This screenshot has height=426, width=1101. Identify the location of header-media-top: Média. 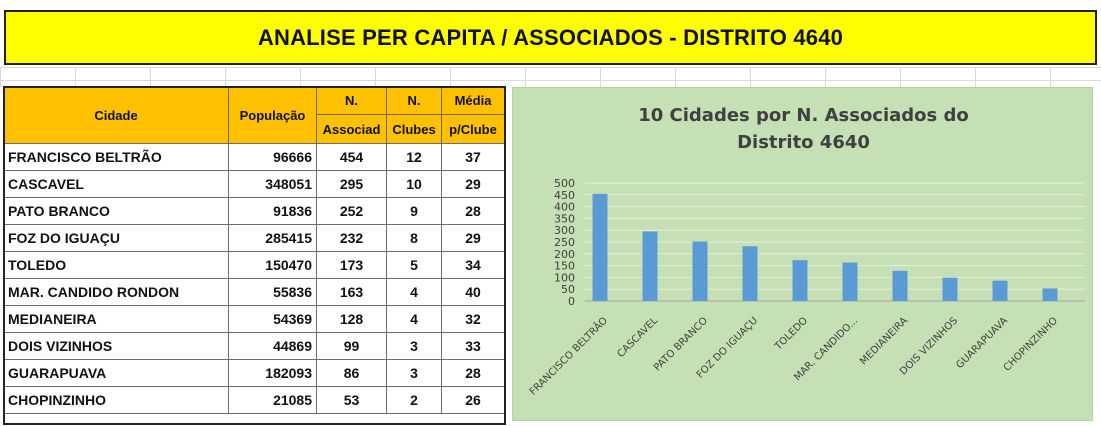
(473, 100).